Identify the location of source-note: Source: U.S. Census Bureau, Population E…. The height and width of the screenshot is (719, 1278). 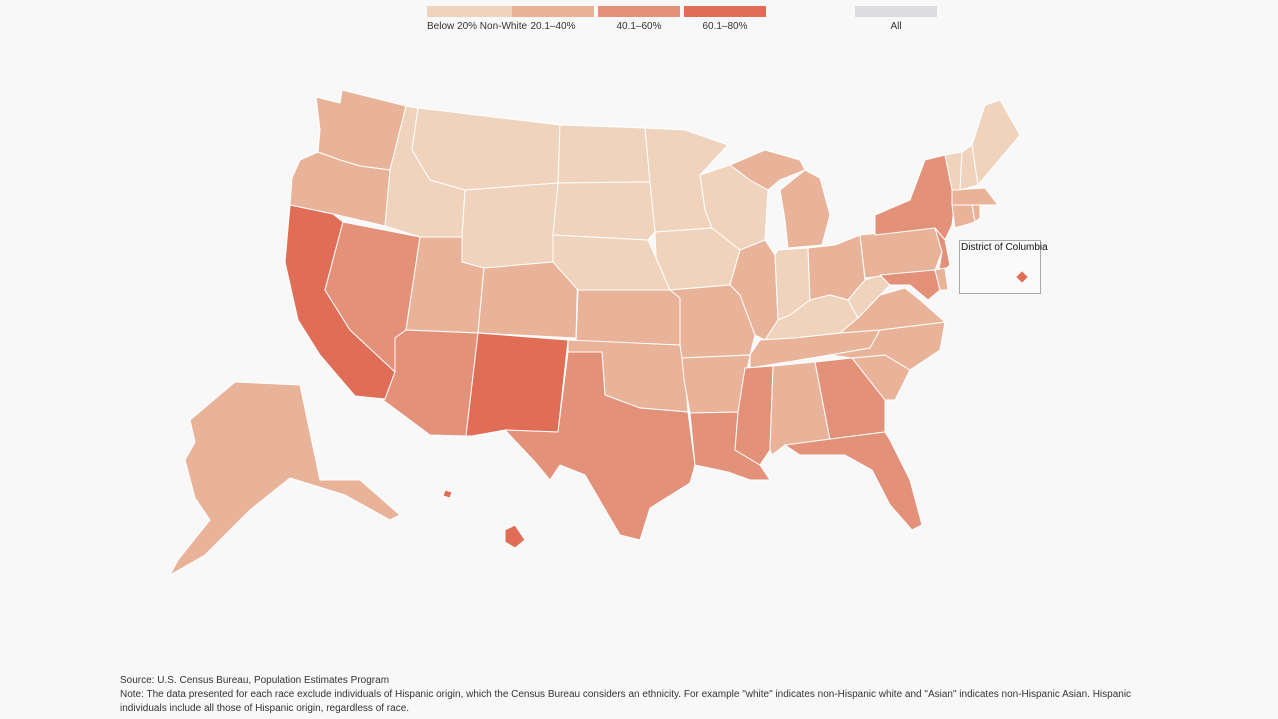
(255, 680).